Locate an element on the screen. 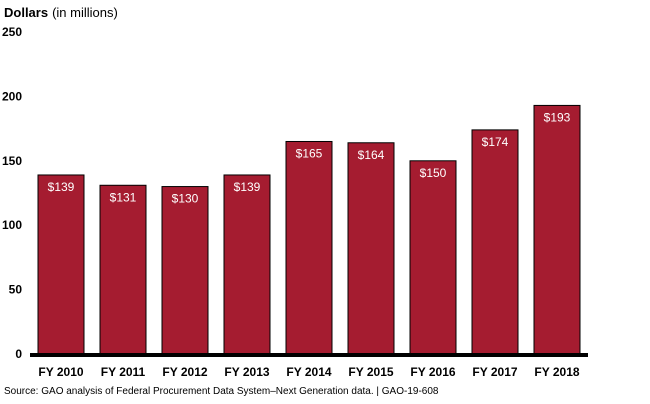 The width and height of the screenshot is (650, 404). x-tick-label: FY 2012 is located at coordinates (184, 372).